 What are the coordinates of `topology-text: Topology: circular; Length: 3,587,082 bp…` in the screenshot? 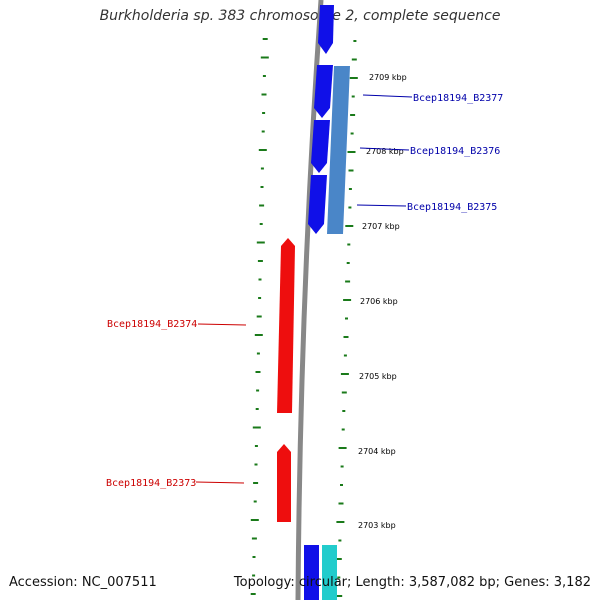 It's located at (412, 582).